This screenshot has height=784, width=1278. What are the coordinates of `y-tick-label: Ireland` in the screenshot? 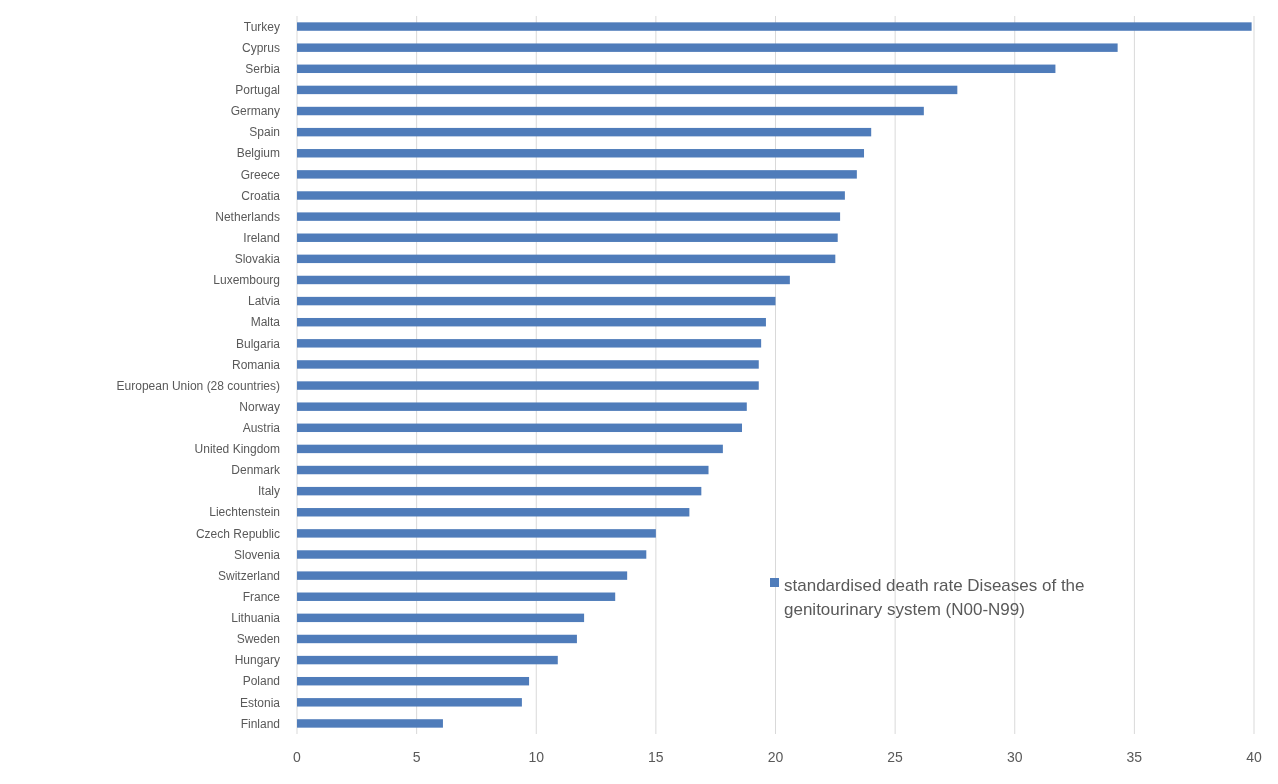 It's located at (261, 237).